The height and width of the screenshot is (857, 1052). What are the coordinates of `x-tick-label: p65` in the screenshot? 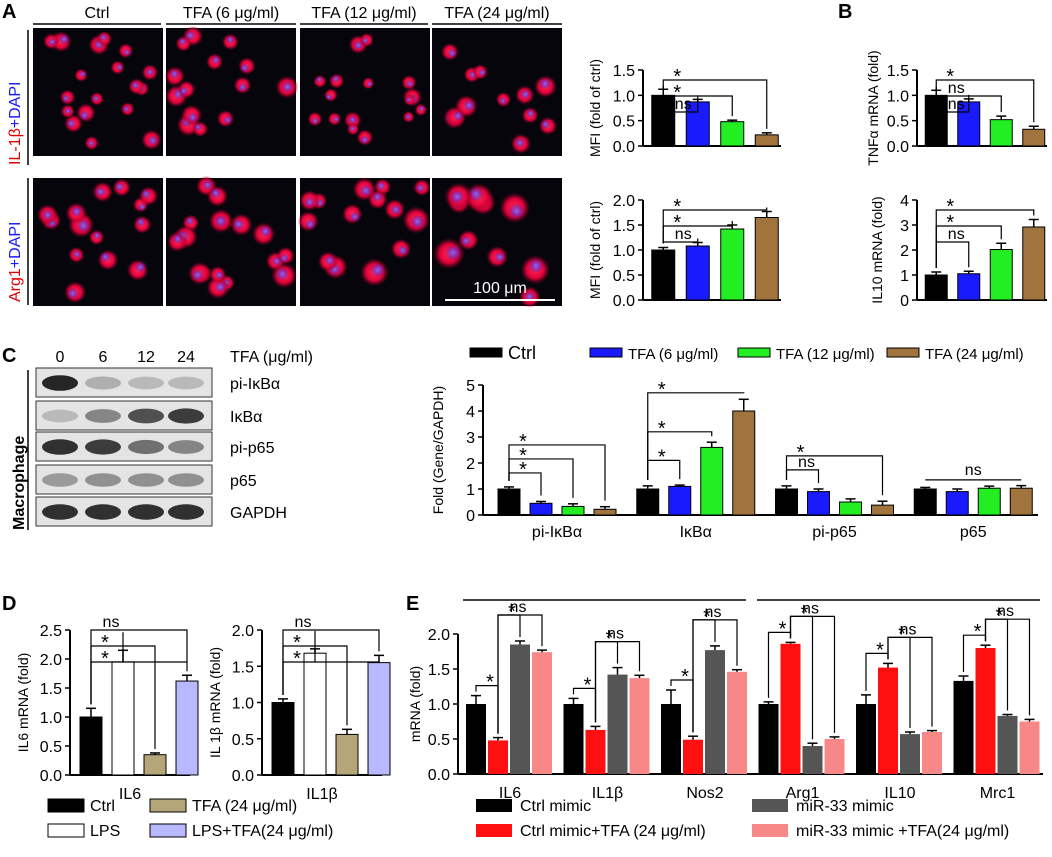 It's located at (973, 532).